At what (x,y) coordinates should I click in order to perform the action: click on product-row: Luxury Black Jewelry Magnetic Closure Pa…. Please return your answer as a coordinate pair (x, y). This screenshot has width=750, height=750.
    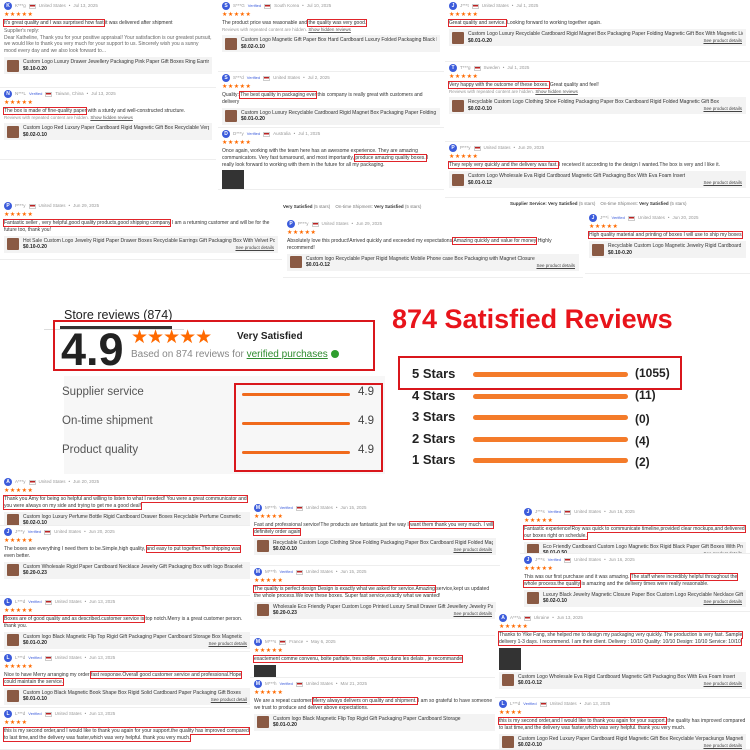
    Looking at the image, I should click on (635, 598).